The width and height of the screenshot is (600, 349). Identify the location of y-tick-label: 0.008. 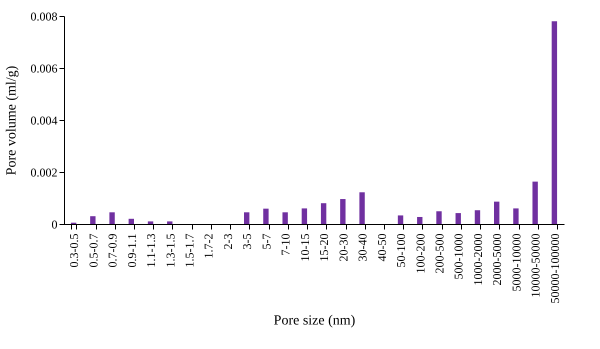
(44, 17).